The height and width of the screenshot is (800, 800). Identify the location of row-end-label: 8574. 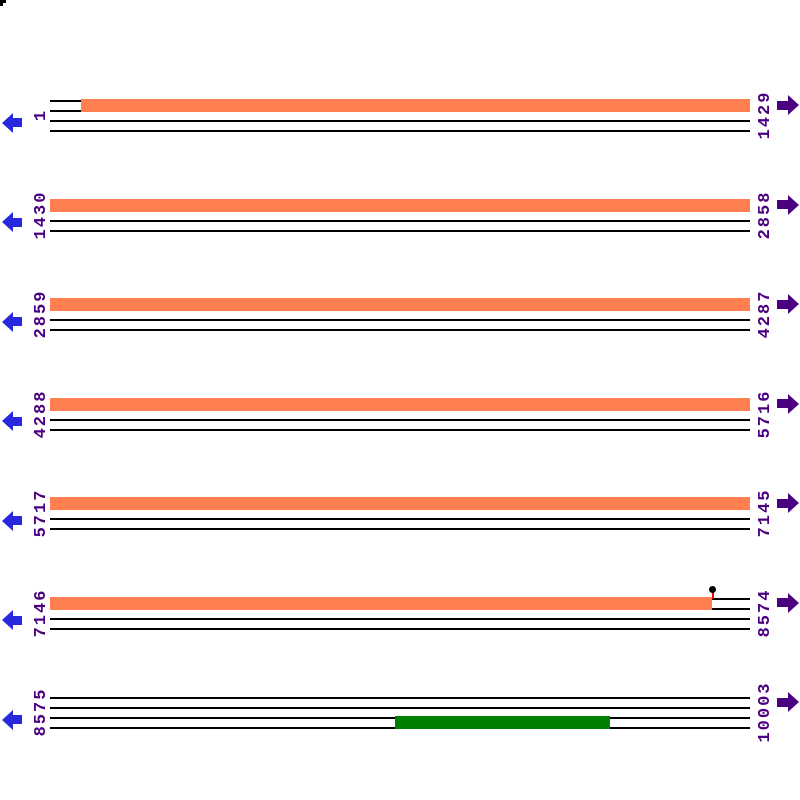
(765, 612).